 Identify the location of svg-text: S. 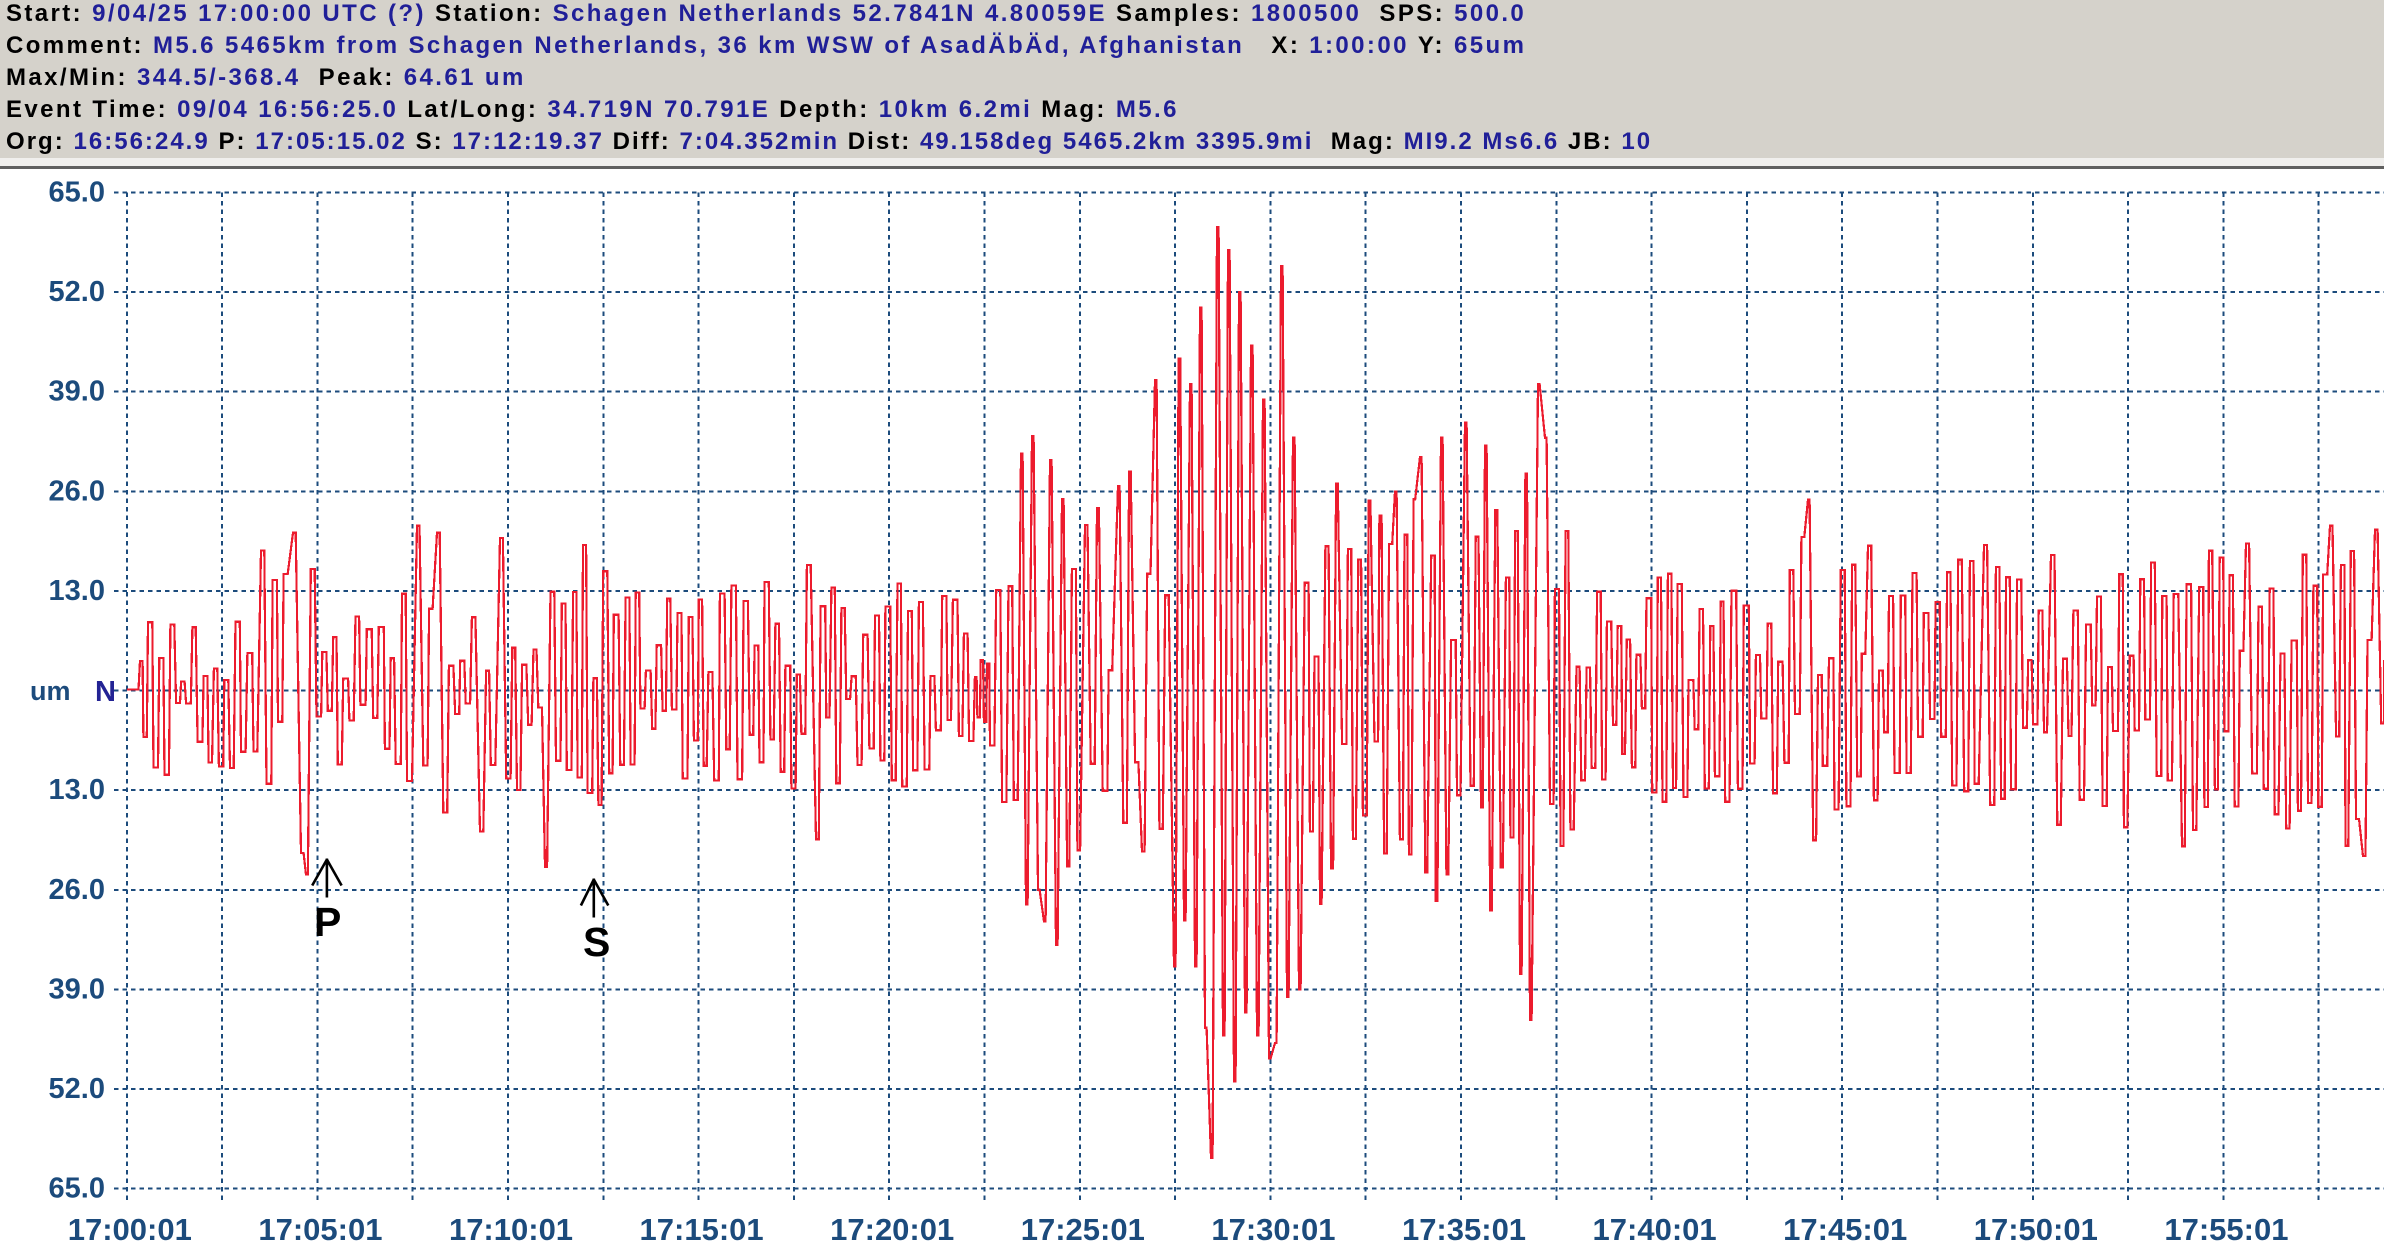
(596, 942).